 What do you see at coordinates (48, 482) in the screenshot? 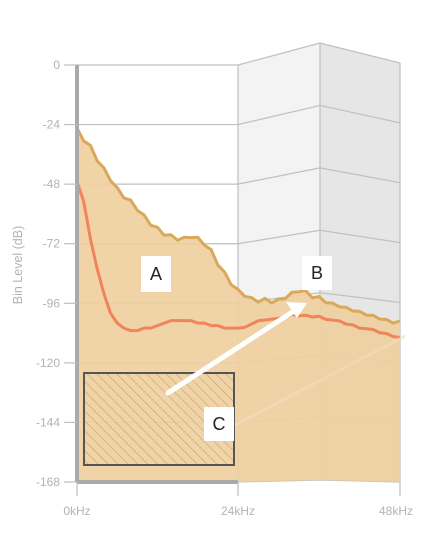
I see `y-tick-label: -168` at bounding box center [48, 482].